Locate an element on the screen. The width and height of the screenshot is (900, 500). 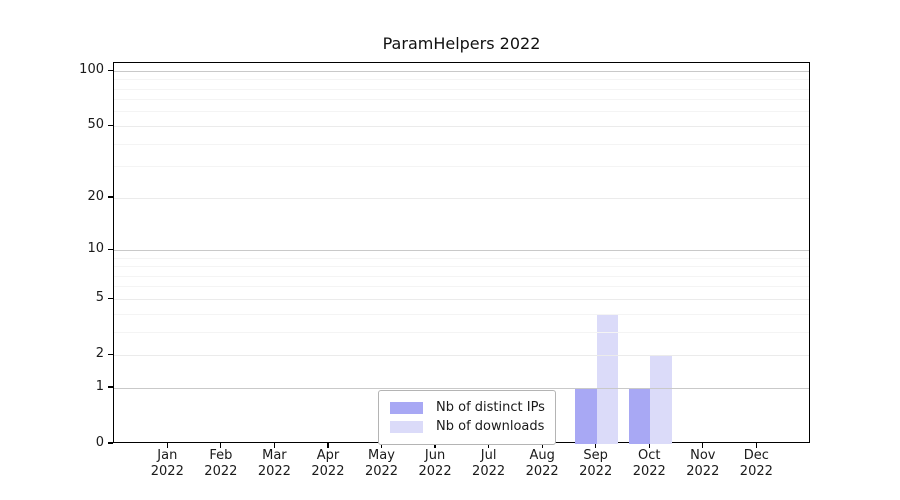
x-tick-label: Oct 2022 is located at coordinates (649, 464).